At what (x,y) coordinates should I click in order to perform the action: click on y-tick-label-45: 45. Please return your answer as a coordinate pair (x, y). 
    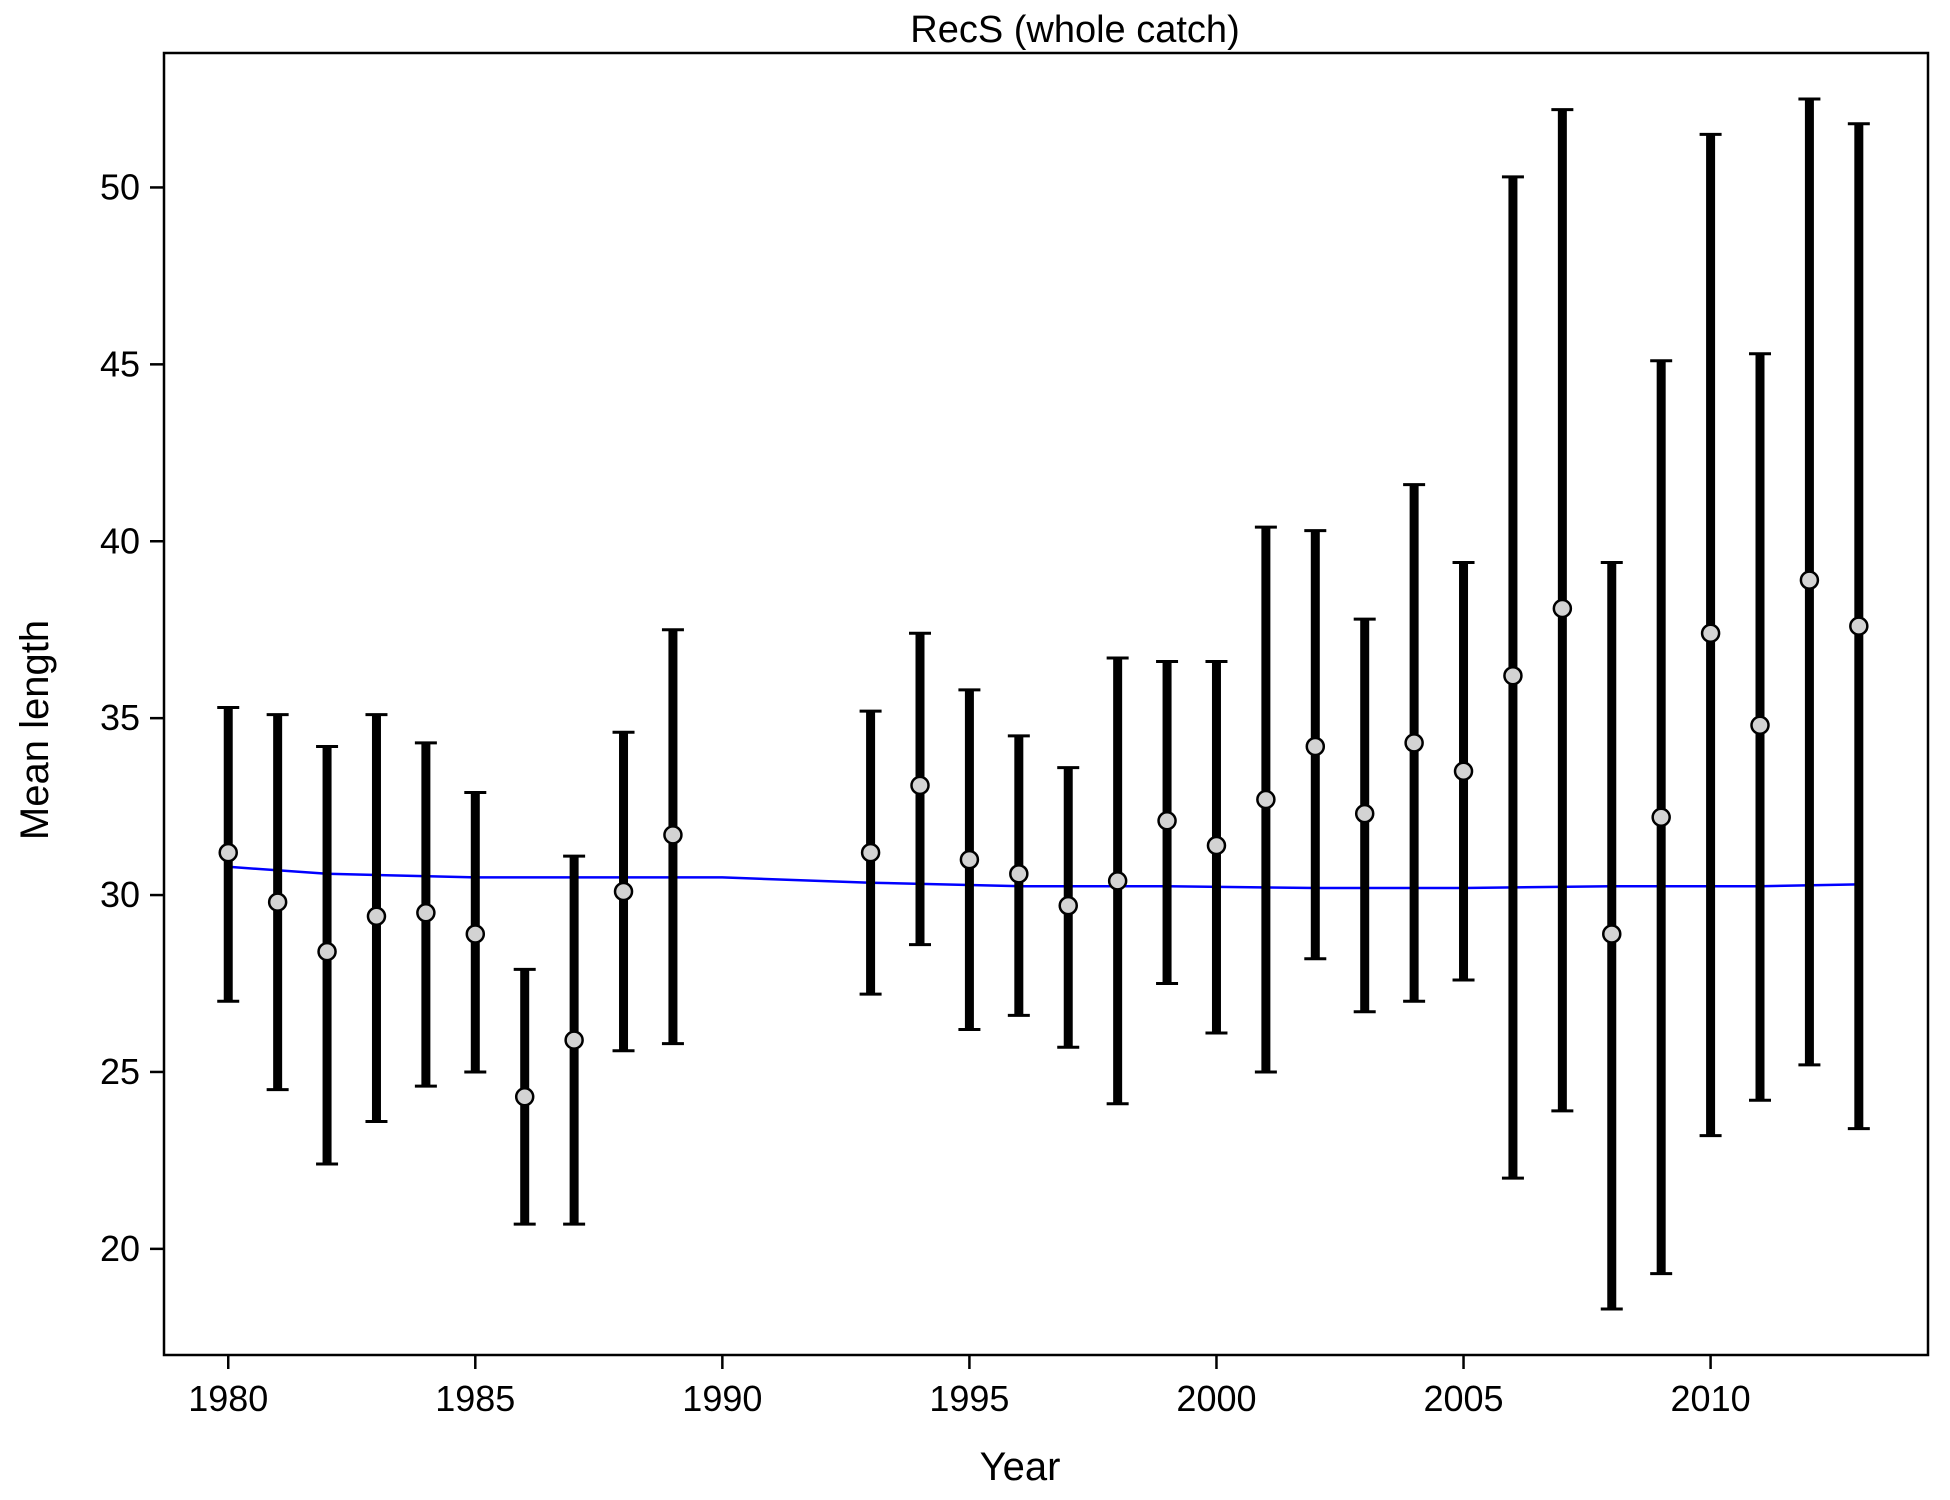
    Looking at the image, I should click on (120, 363).